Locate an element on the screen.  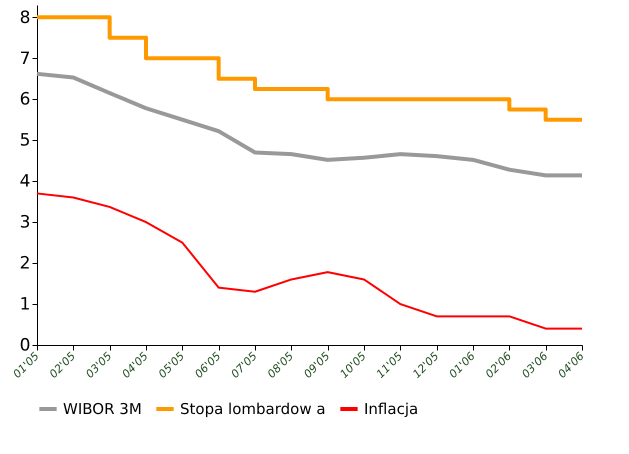
legend-label: WIBOR 3M is located at coordinates (102, 409).